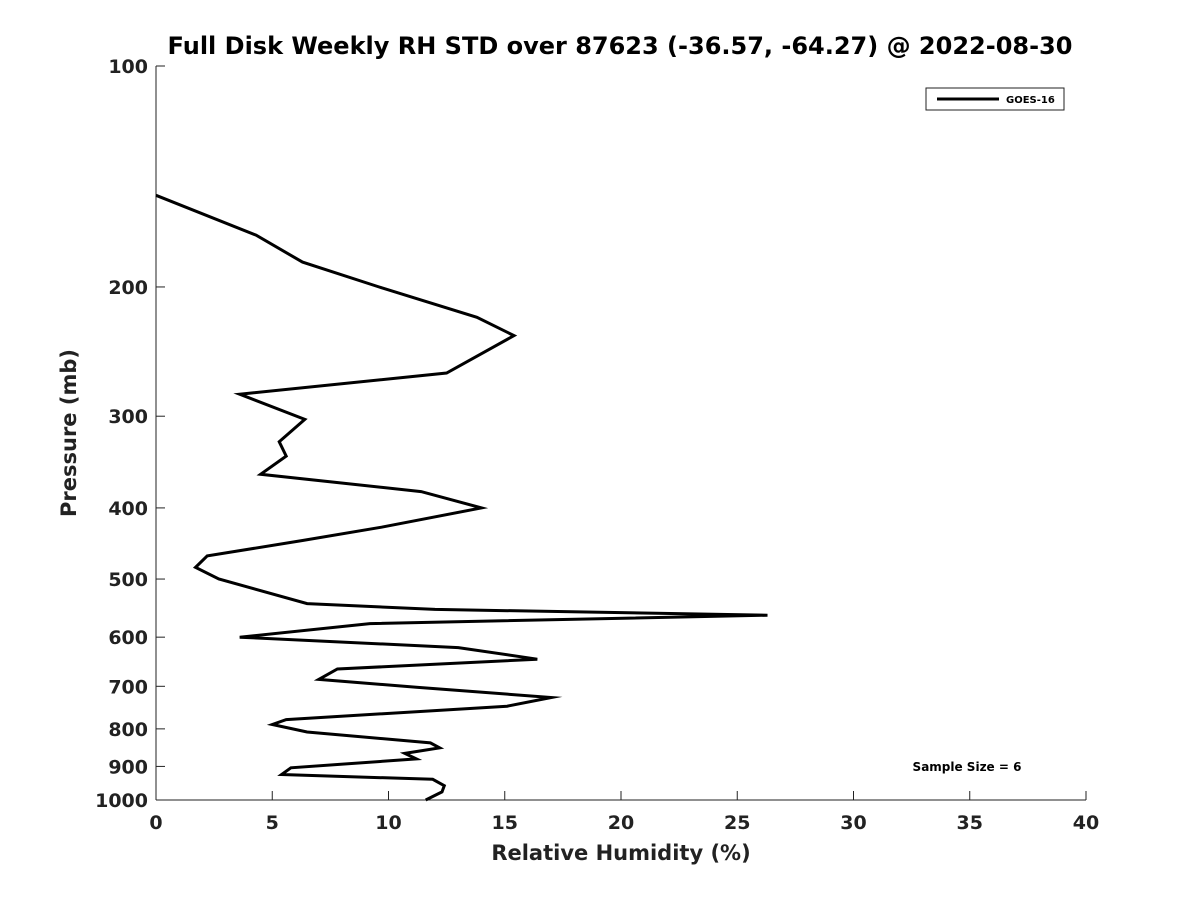  What do you see at coordinates (128, 67) in the screenshot?
I see `y-tick-label-100: 100` at bounding box center [128, 67].